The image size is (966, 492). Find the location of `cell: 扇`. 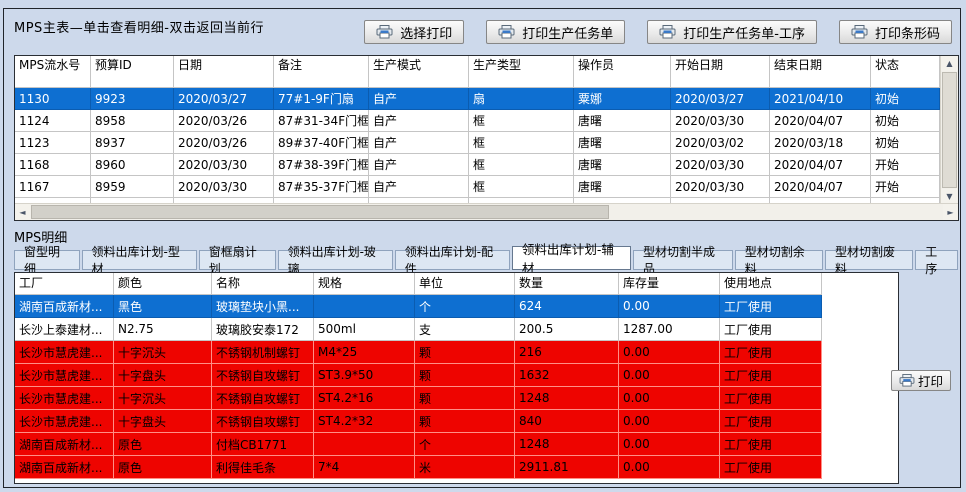

cell: 扇 is located at coordinates (521, 99).